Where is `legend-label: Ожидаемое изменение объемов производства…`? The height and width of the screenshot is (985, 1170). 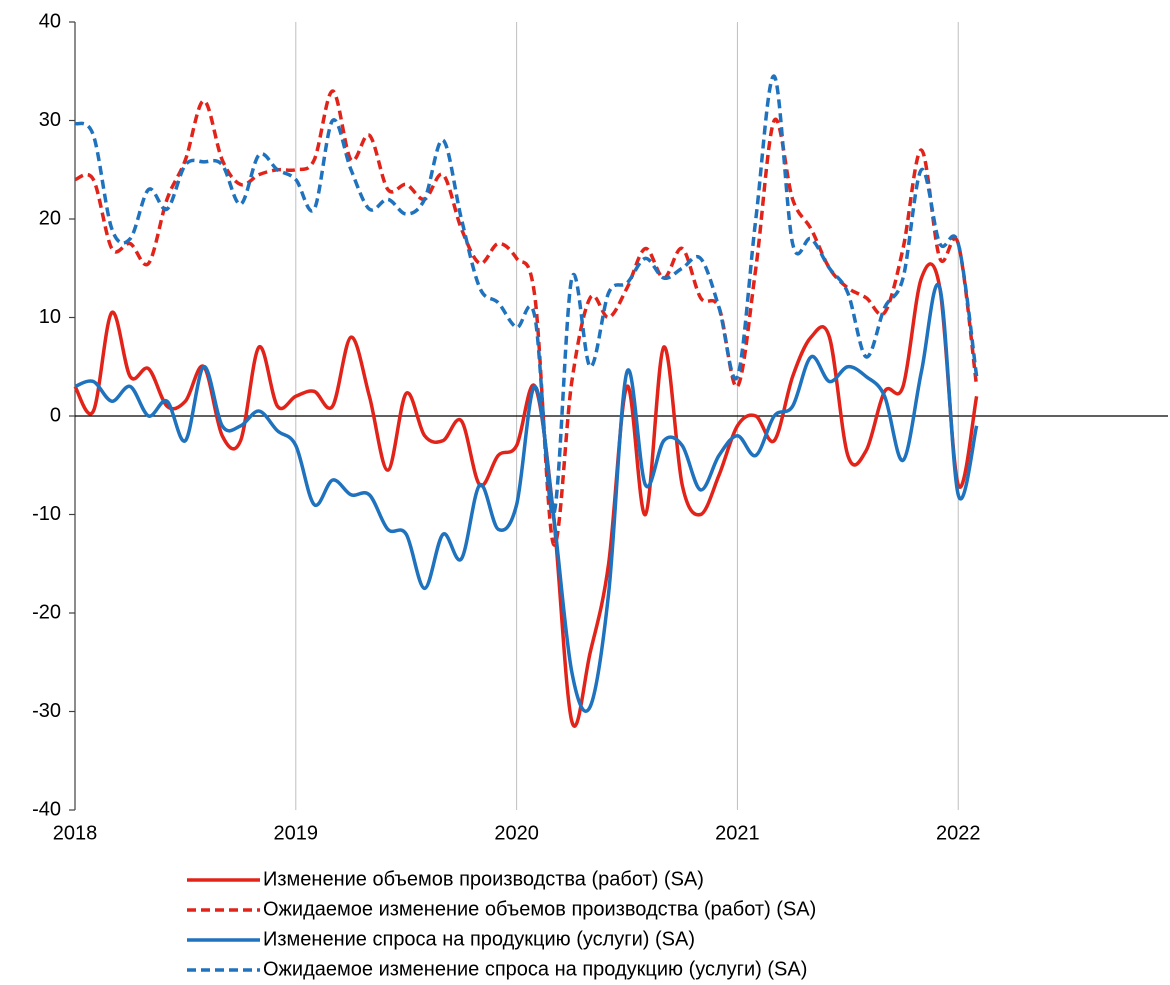
legend-label: Ожидаемое изменение объемов производства… is located at coordinates (539, 909).